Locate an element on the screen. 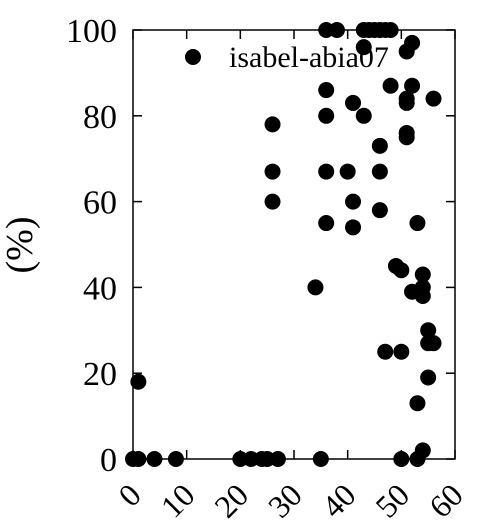  legend: isabel-abia07 is located at coordinates (287, 57).